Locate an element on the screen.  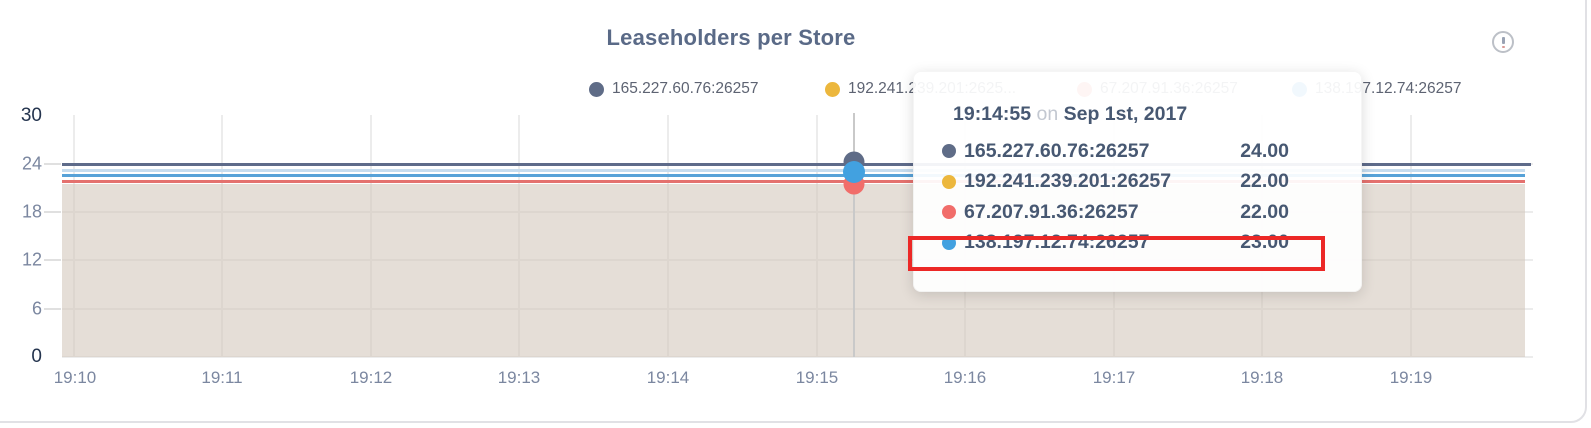
y-axis-label: 12 is located at coordinates (31, 259).